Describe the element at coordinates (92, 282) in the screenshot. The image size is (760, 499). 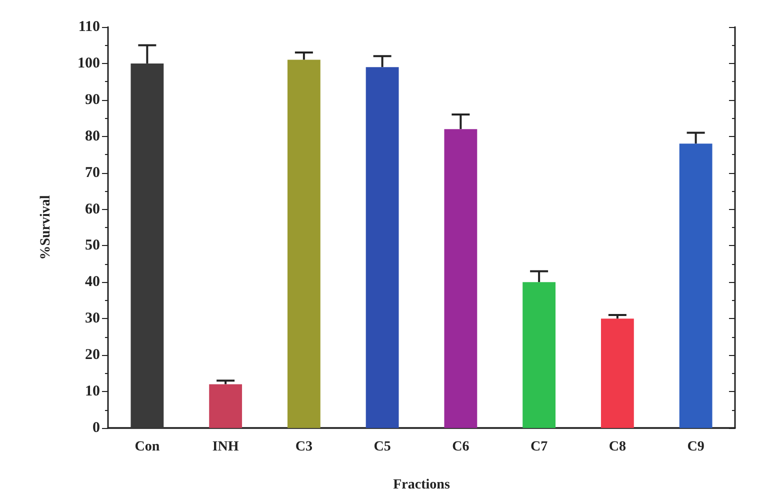
I see `y-tick-label: 40` at that location.